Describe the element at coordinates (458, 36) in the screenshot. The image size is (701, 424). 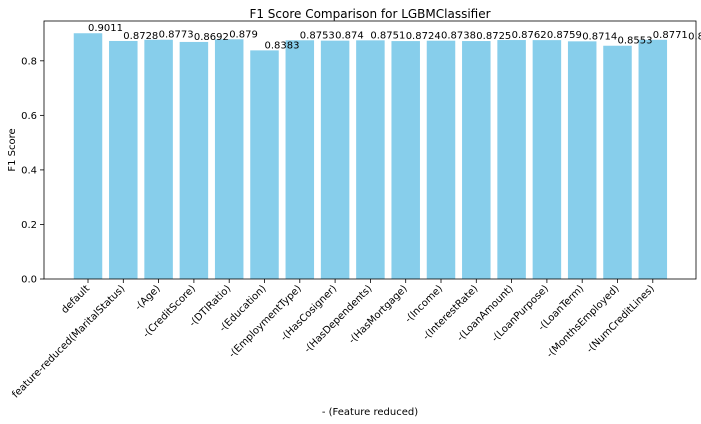
I see `value-label: 0.8738` at that location.